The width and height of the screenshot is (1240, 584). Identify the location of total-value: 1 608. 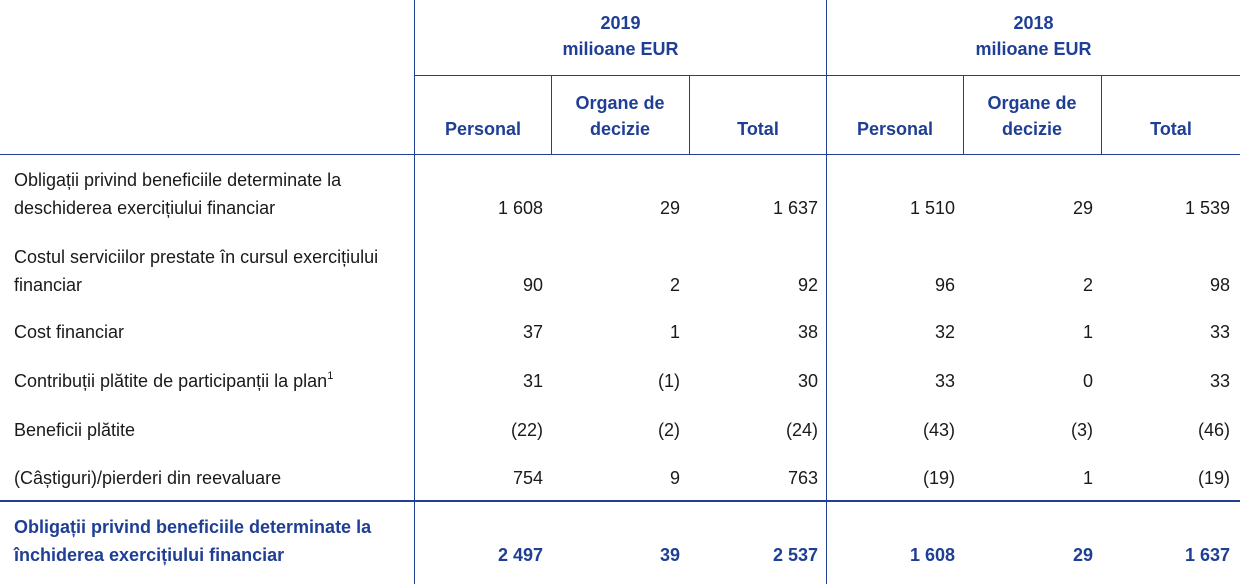
(932, 555).